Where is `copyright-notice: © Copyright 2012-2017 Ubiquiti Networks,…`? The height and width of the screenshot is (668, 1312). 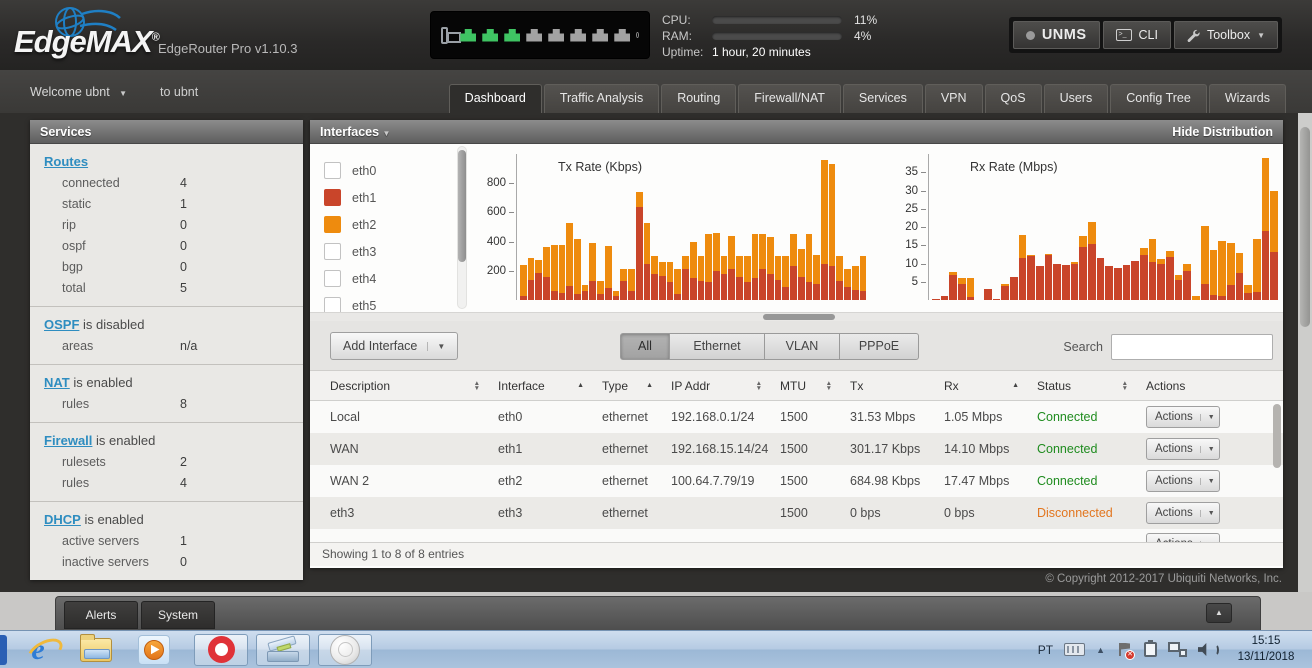 copyright-notice: © Copyright 2012-2017 Ubiquiti Networks,… is located at coordinates (1163, 579).